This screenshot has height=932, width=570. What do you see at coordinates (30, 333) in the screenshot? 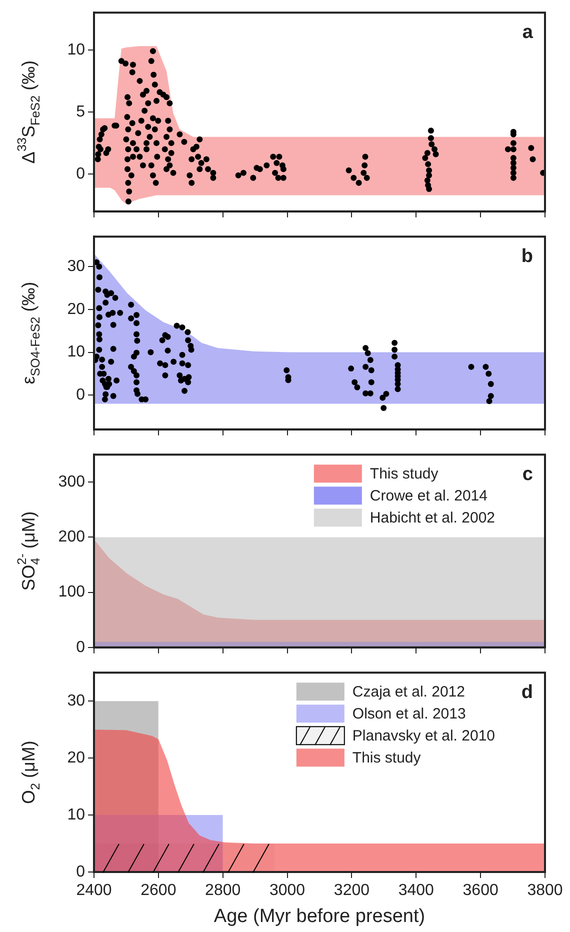
I see `y-axis-title: εSO4-FeS2 (‰)` at bounding box center [30, 333].